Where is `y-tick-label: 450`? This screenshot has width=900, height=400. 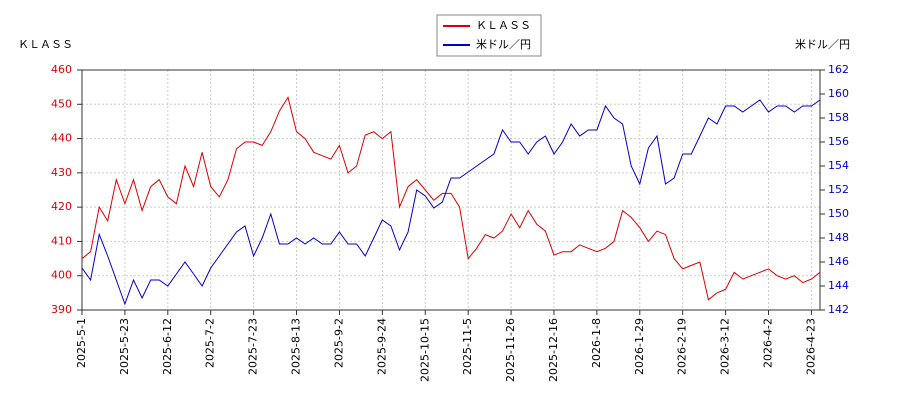
y-tick-label: 450 is located at coordinates (61, 103).